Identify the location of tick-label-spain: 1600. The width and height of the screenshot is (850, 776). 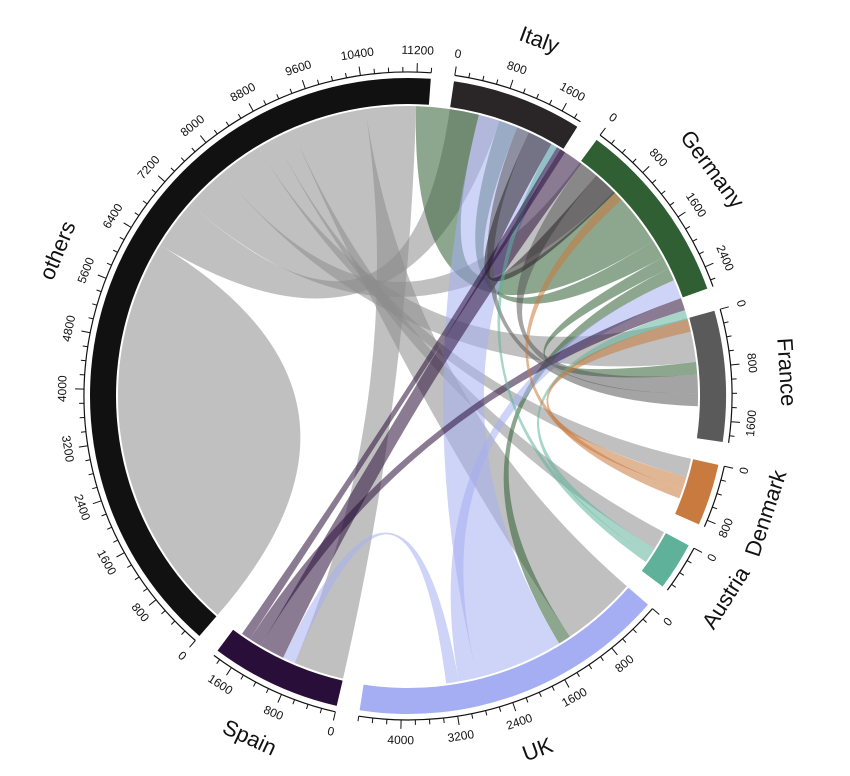
(220, 684).